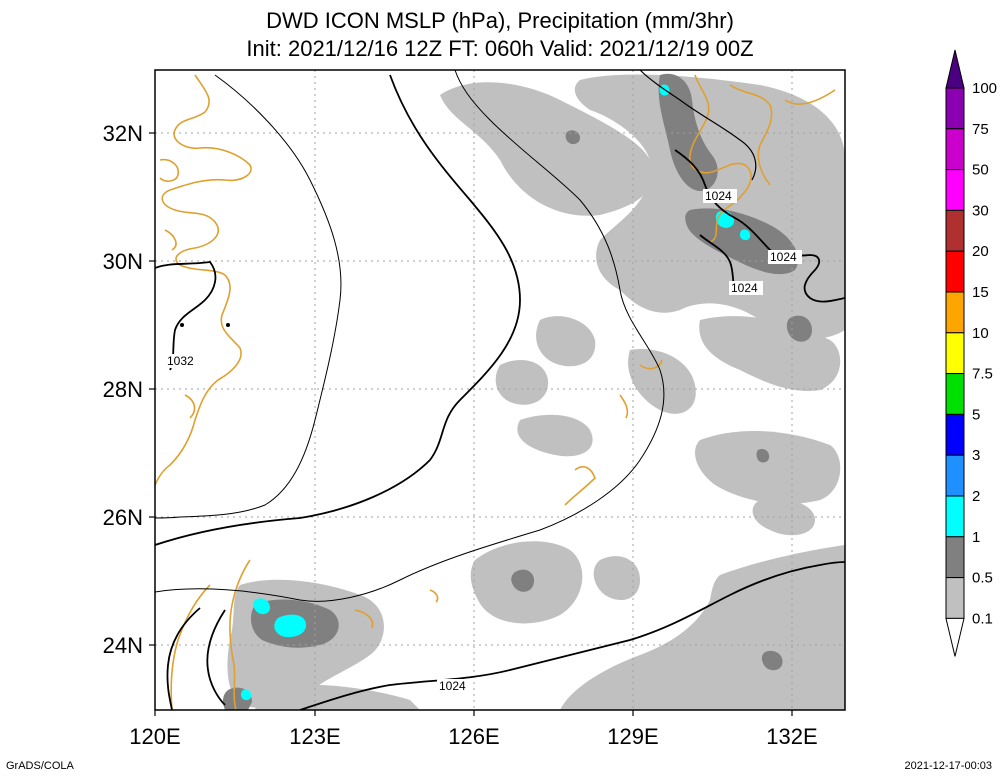 The image size is (1000, 779). I want to click on lat-label: 28N, so click(123, 389).